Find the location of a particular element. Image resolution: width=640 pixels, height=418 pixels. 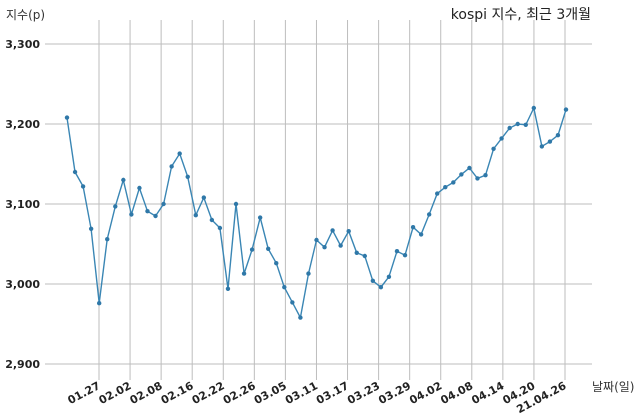

x-tick-label: 03.29 is located at coordinates (394, 393).